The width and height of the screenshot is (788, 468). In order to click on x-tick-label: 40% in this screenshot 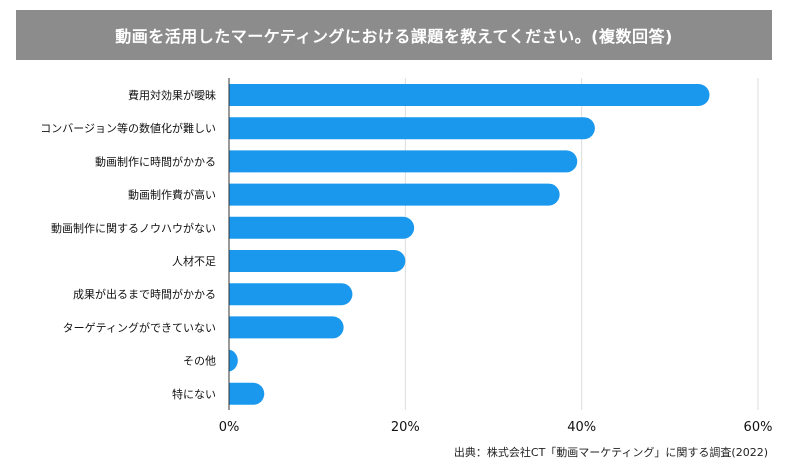, I will do `click(581, 427)`.